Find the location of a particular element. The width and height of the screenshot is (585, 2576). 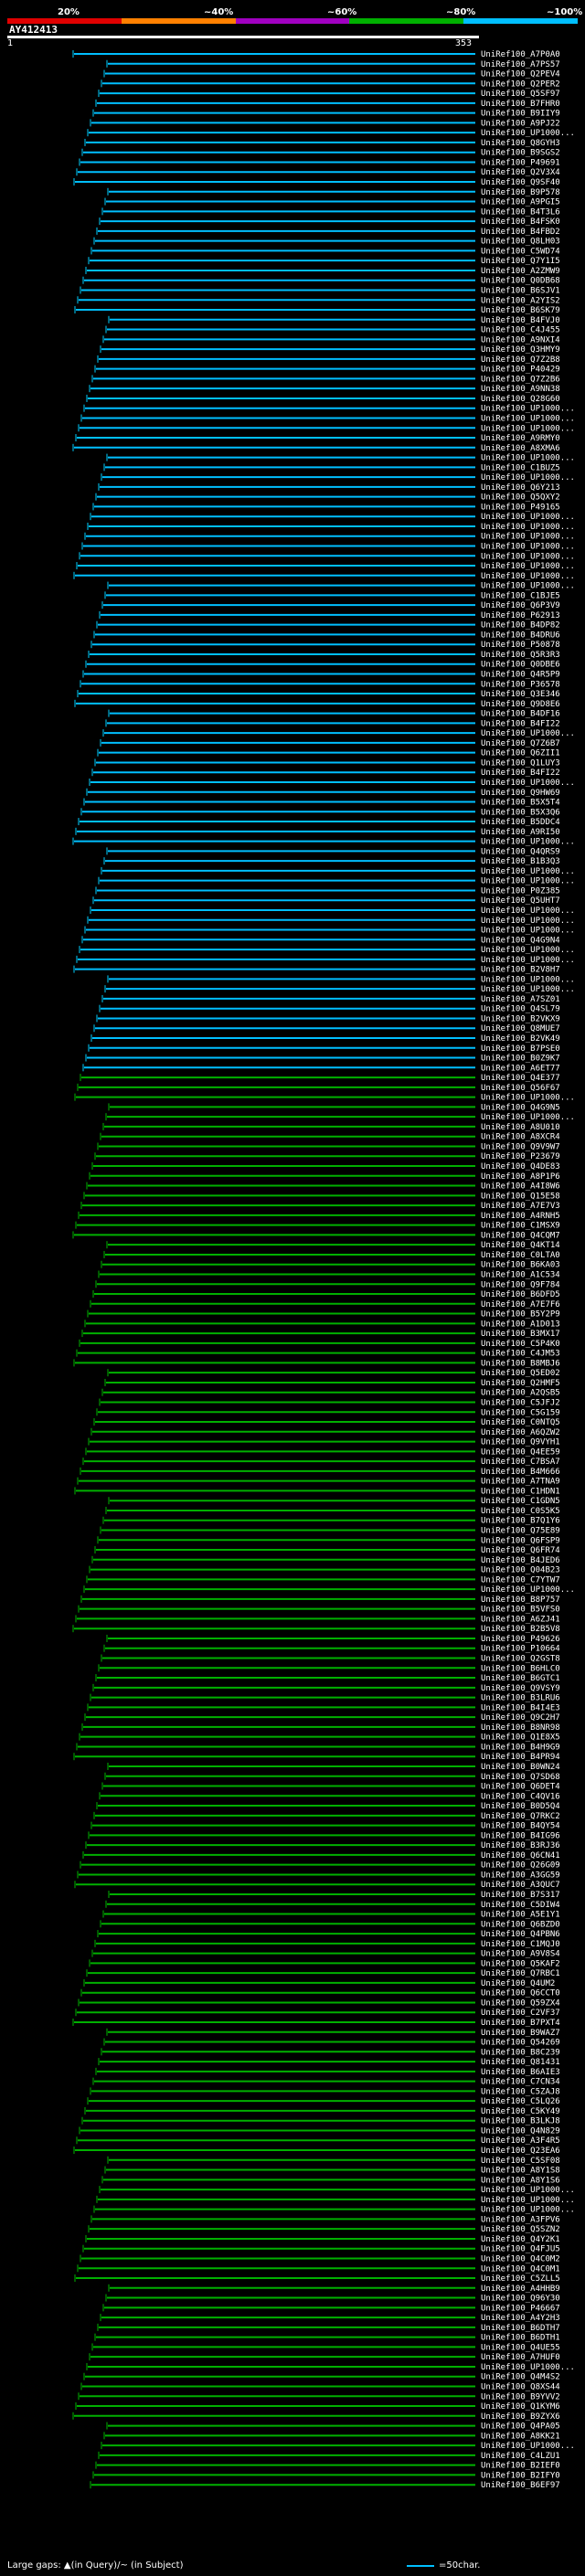

hit-label: UniRef100_B6SK79 is located at coordinates (520, 310).